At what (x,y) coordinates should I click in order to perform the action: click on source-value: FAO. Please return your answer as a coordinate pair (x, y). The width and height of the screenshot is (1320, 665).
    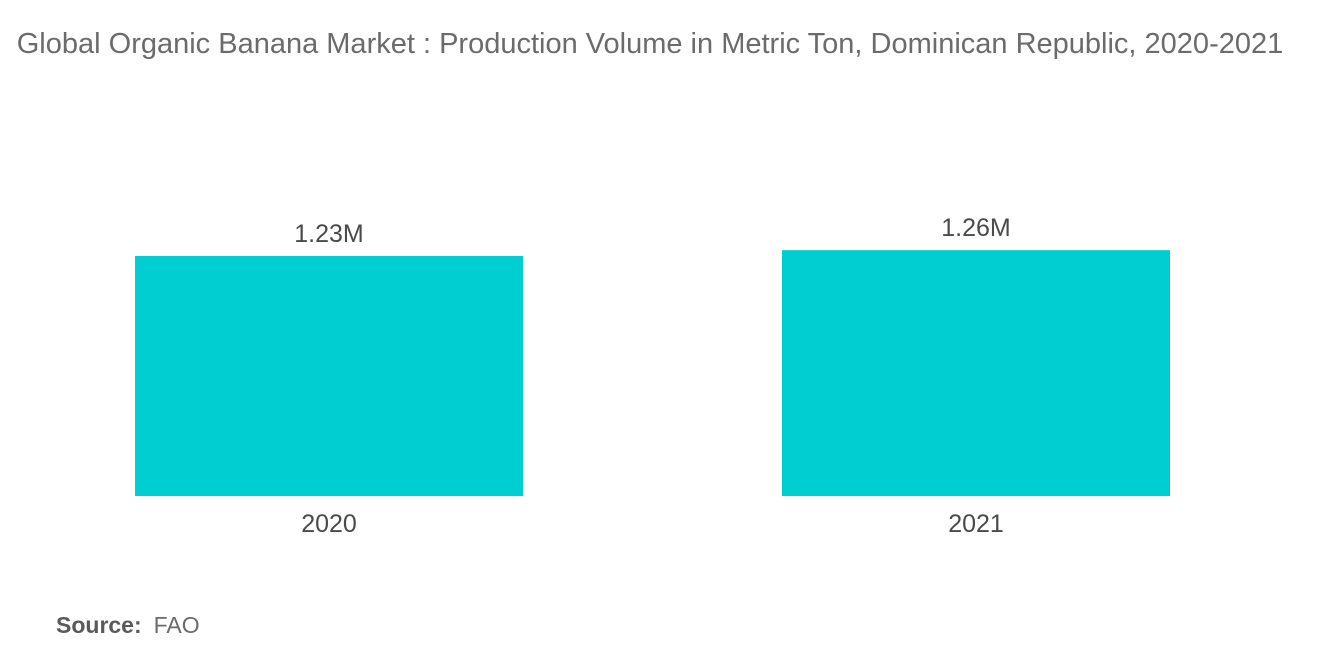
    Looking at the image, I should click on (176, 625).